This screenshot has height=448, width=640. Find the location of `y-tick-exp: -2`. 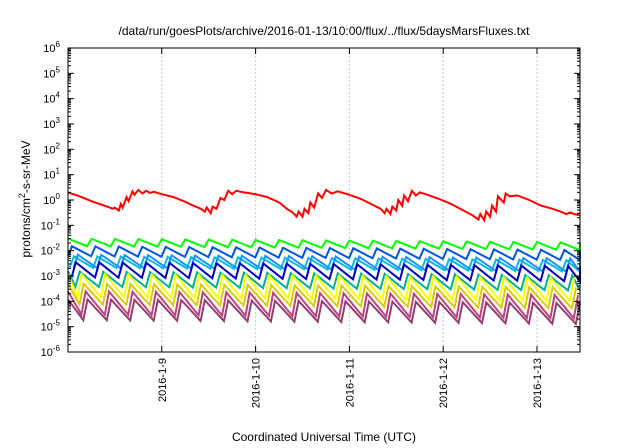

y-tick-exp: -2 is located at coordinates (57, 247).